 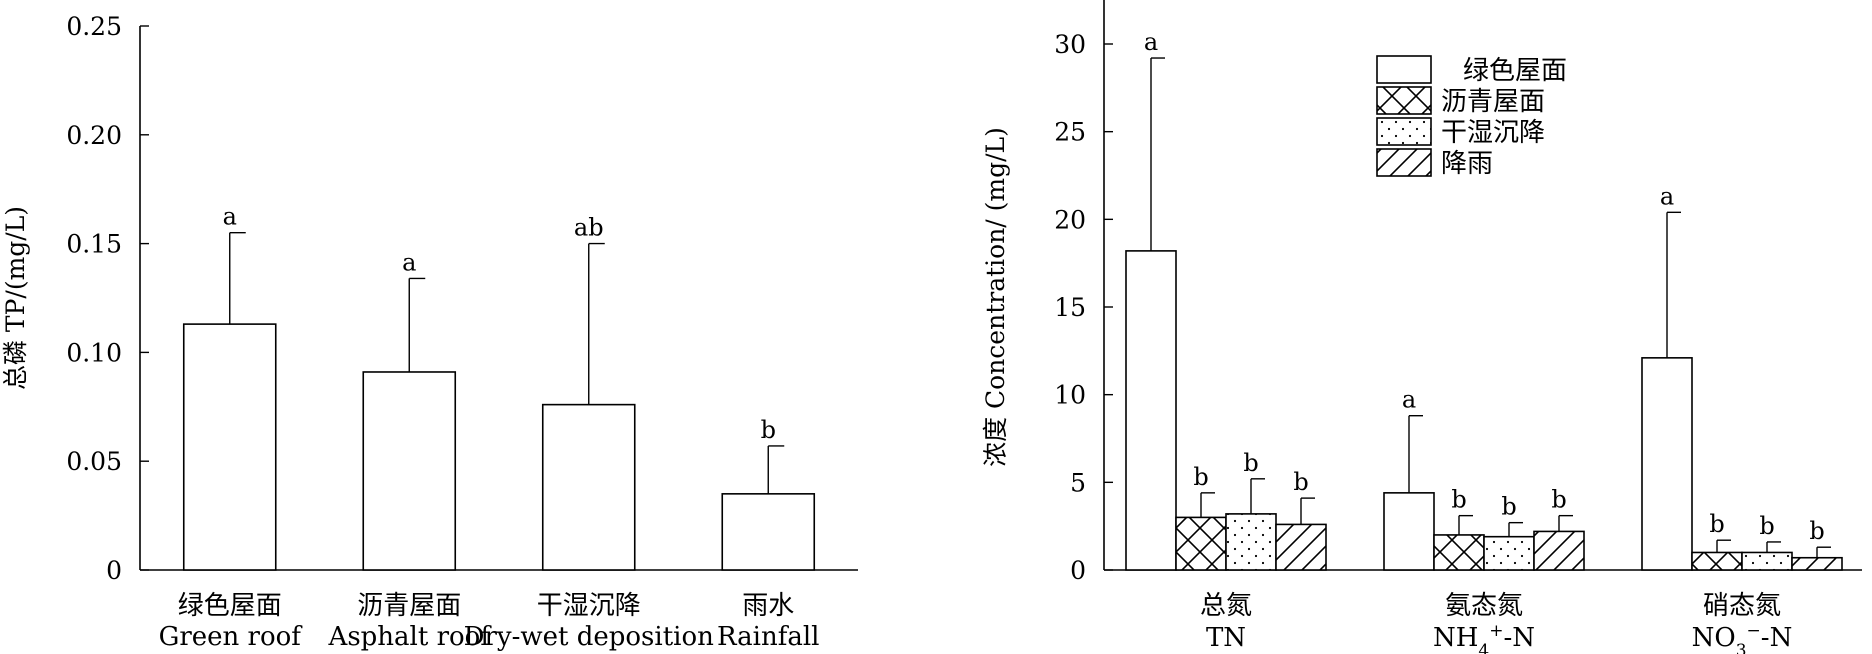 I want to click on group-label-zh: 硝态氮, so click(x=1742, y=606).